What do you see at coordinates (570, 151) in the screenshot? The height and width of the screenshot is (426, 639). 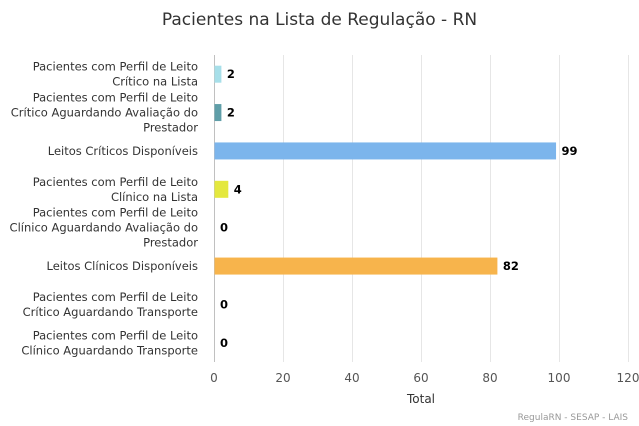 I see `data-label: 99` at bounding box center [570, 151].